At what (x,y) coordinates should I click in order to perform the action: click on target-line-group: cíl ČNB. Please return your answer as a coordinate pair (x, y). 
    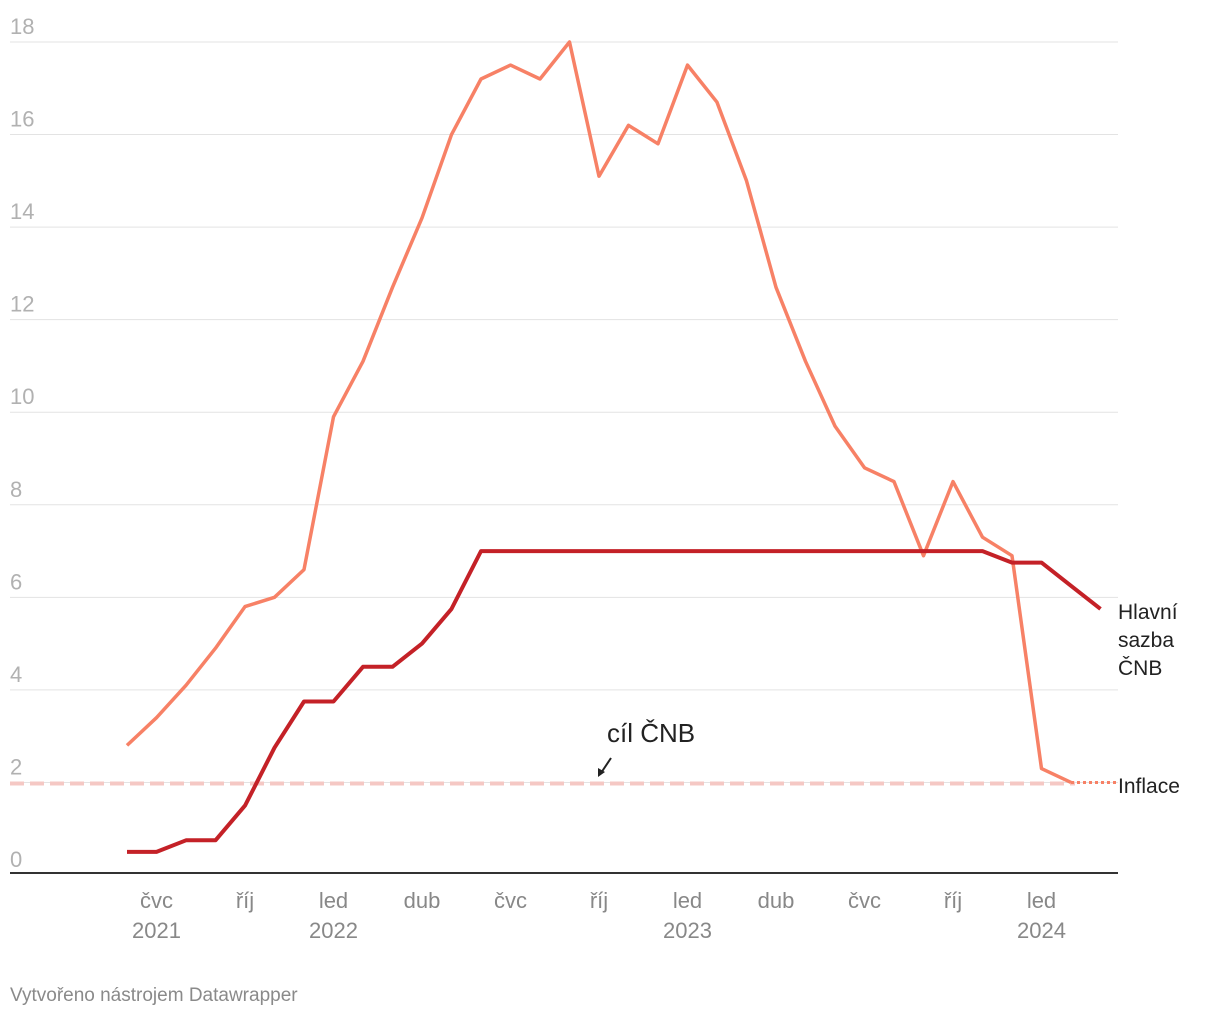
    Looking at the image, I should click on (542, 752).